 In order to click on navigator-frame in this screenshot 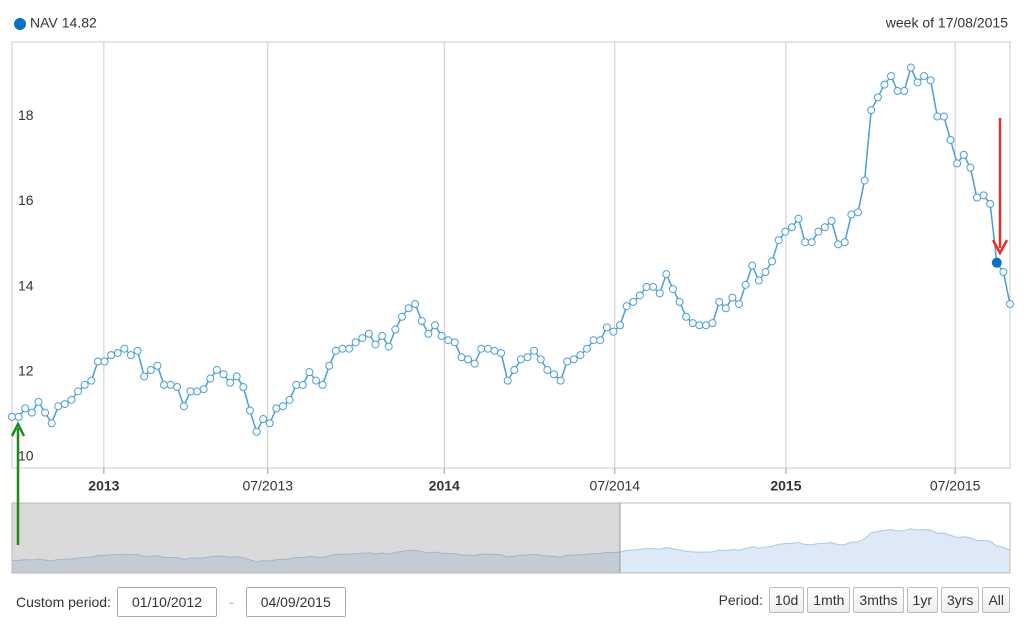, I will do `click(511, 538)`.